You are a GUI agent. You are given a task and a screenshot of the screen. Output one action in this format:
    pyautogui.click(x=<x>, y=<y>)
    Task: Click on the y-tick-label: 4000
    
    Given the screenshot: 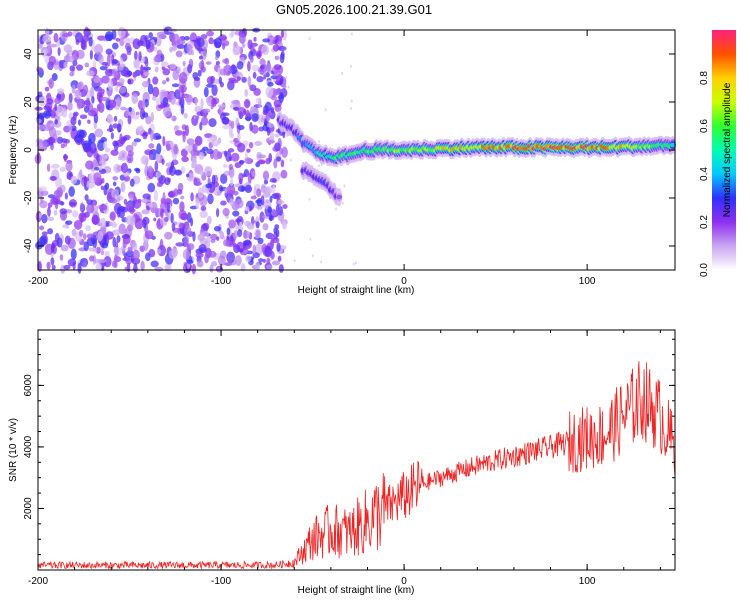 What is the action you would take?
    pyautogui.click(x=28, y=446)
    